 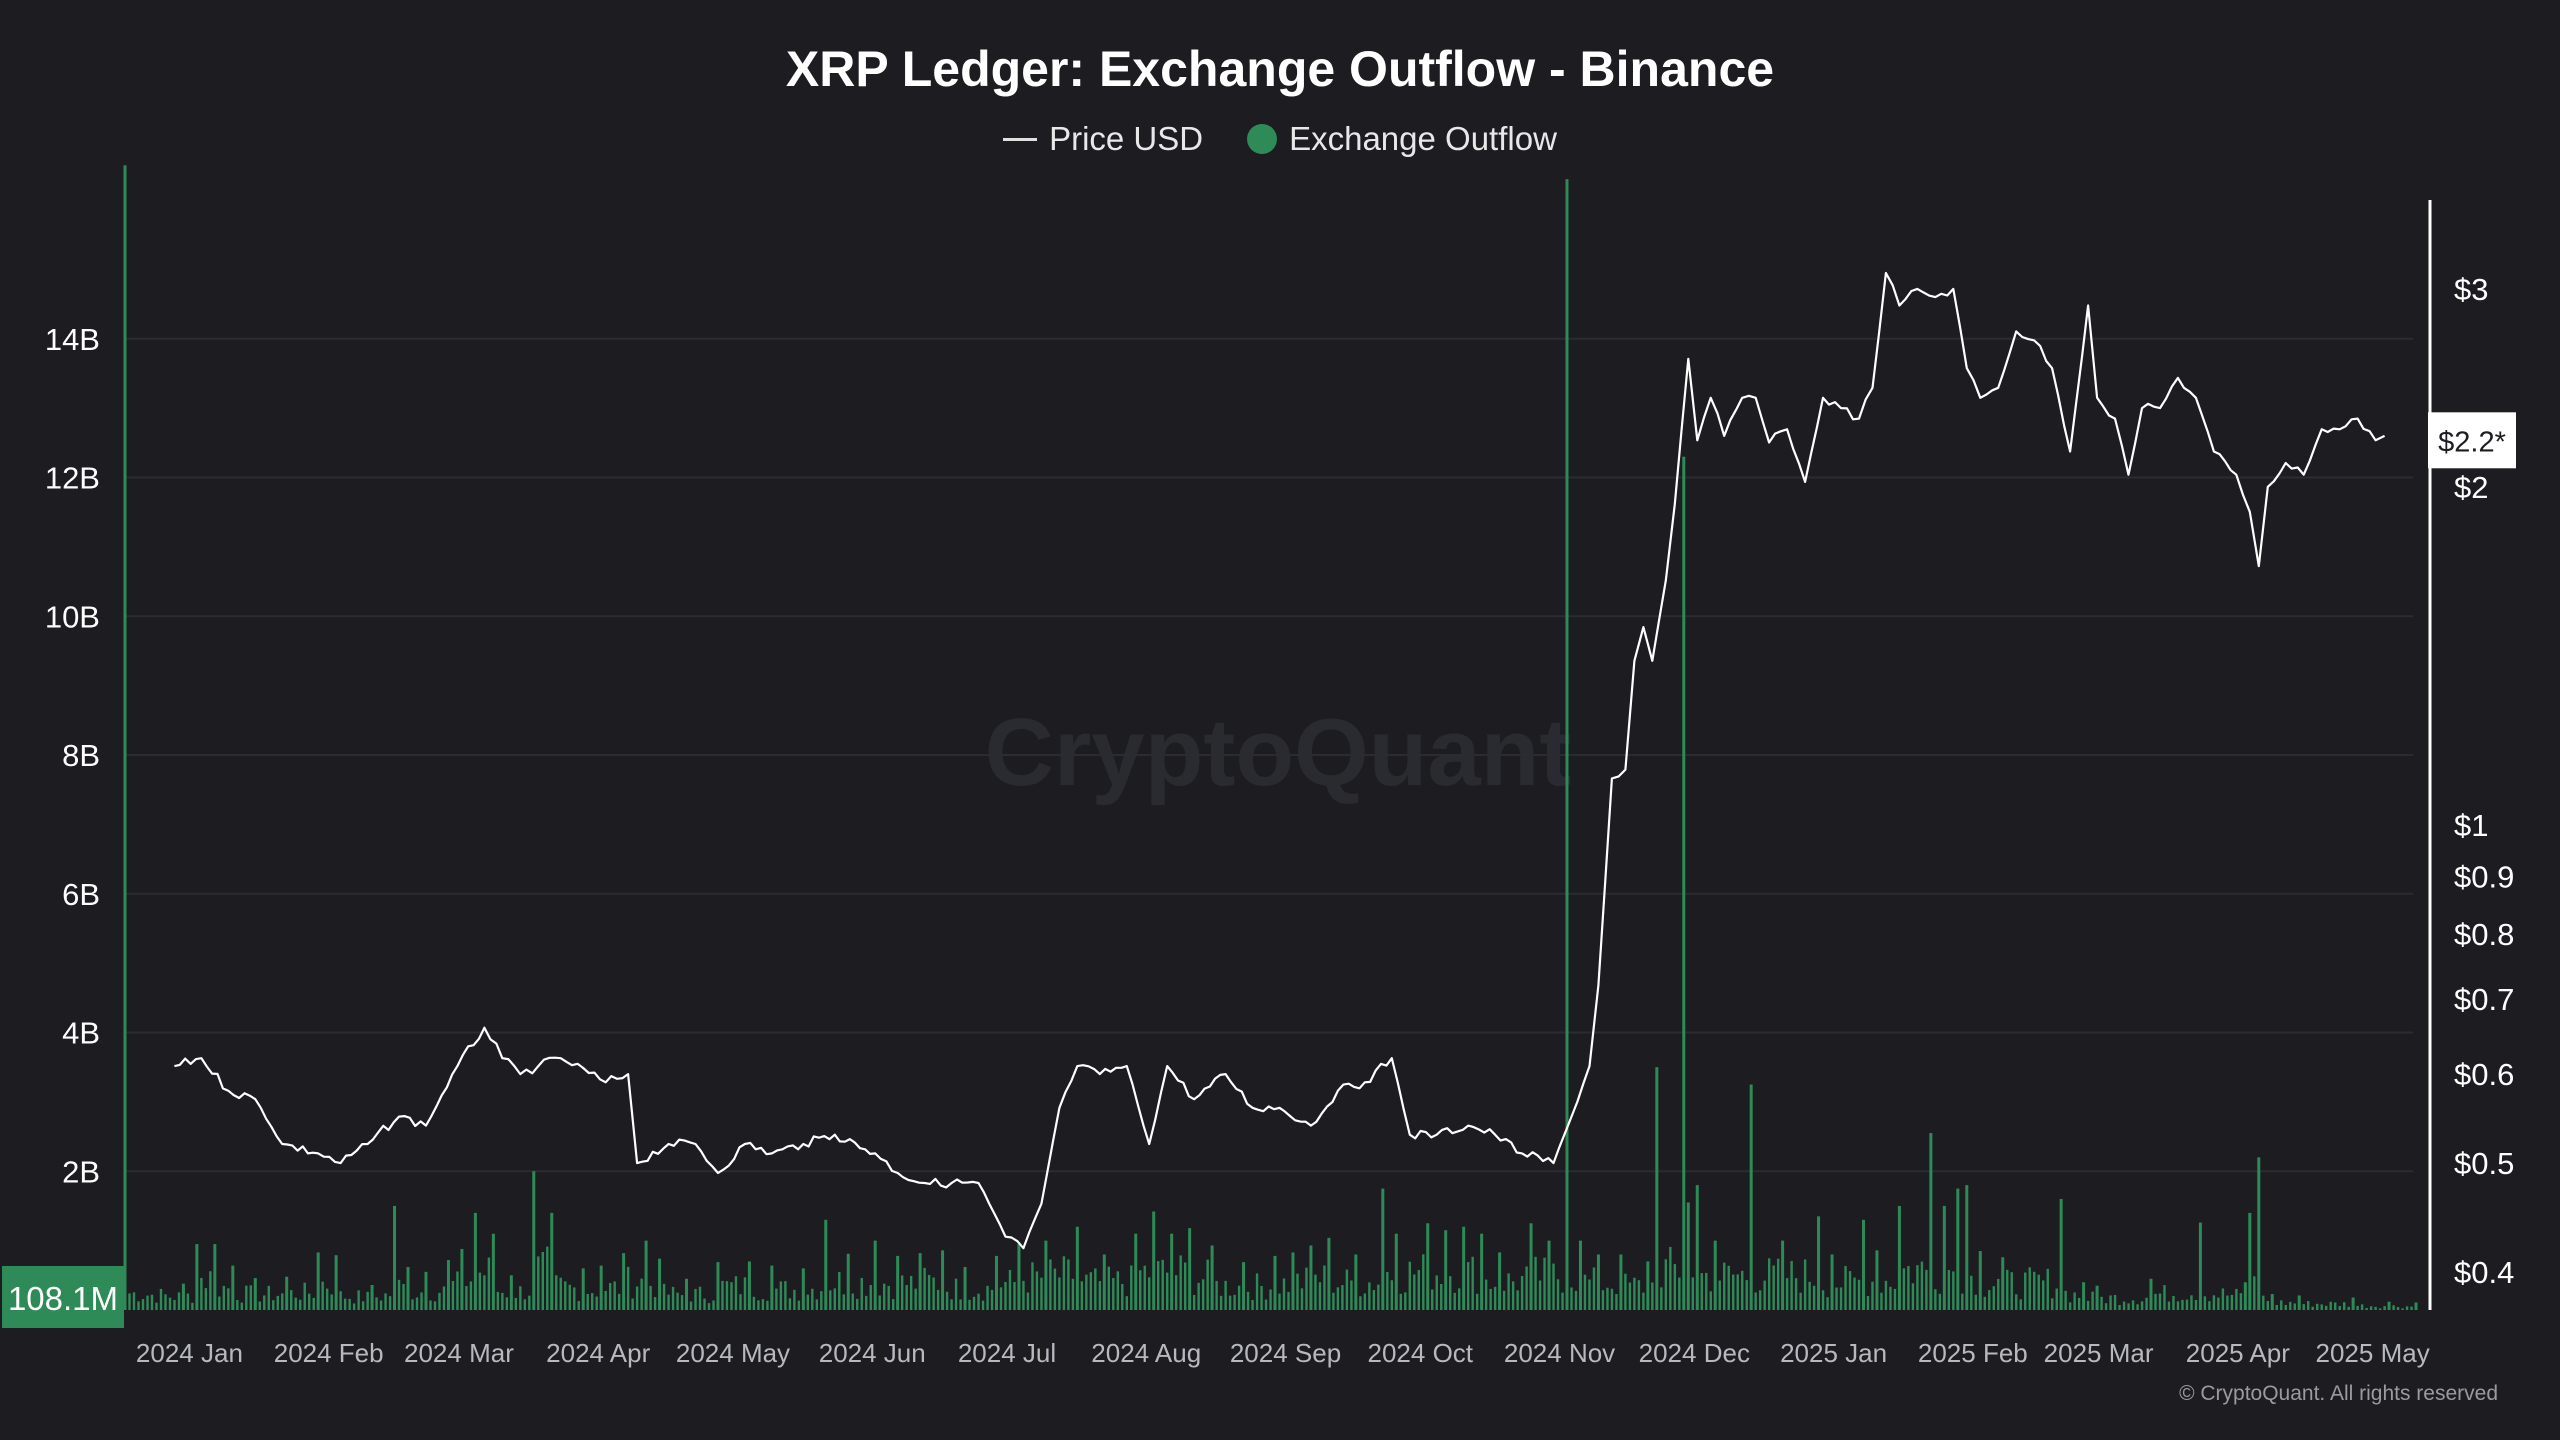 I want to click on legend: Price USD Exchange Outflow, so click(x=1280, y=139).